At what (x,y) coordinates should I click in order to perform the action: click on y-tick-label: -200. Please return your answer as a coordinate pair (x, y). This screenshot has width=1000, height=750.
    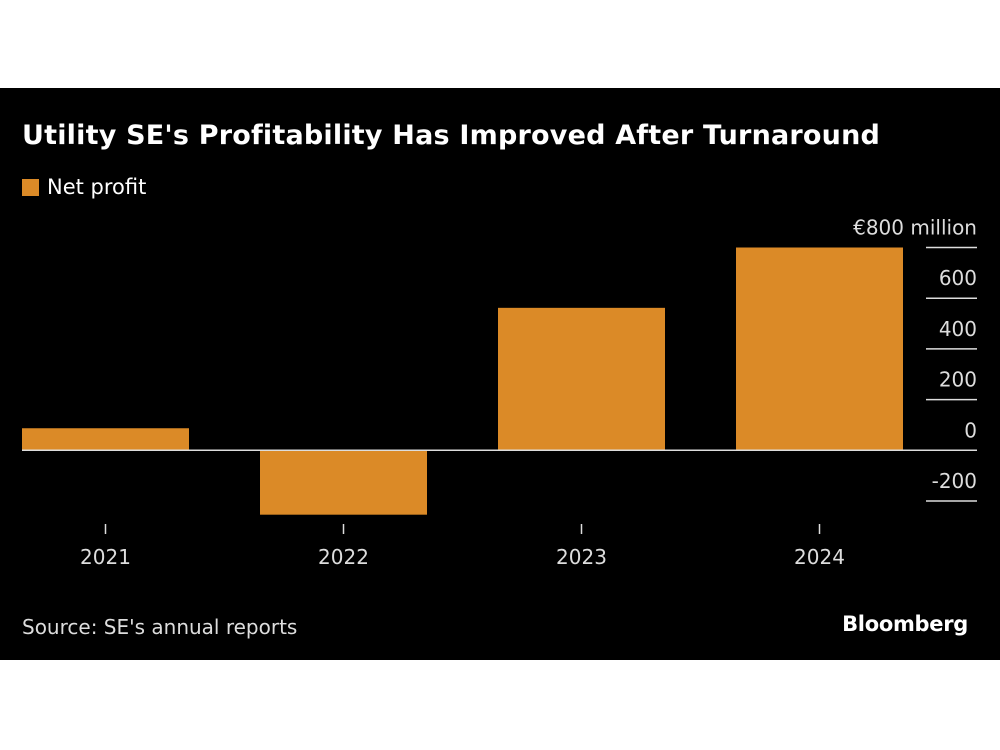
    Looking at the image, I should click on (954, 481).